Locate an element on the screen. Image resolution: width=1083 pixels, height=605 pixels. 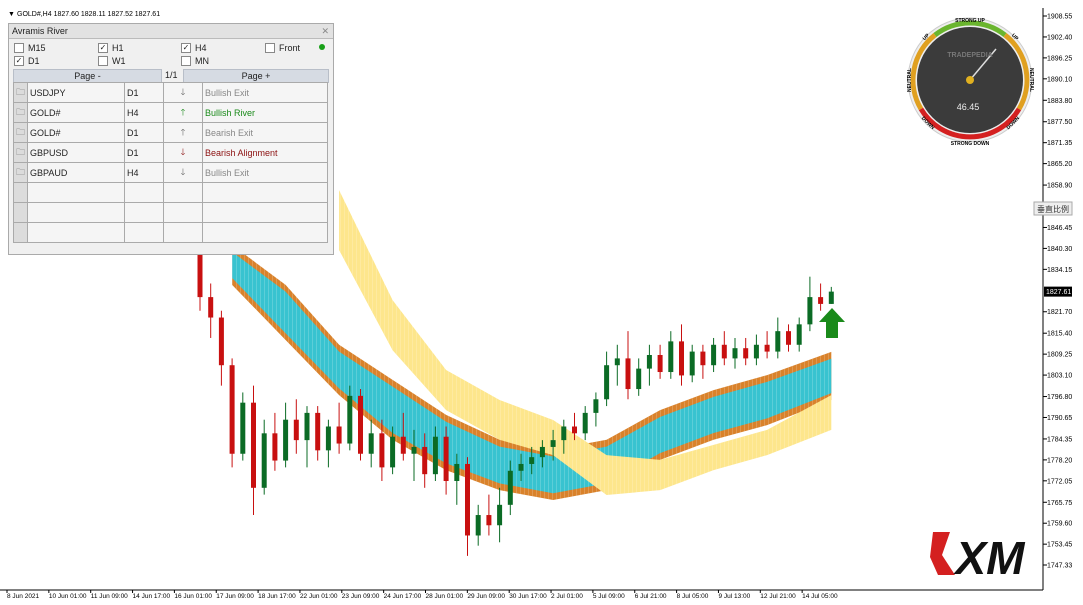
row: 🗀 GOLD# H4 🡑 Bullish River is located at coordinates (170, 112).